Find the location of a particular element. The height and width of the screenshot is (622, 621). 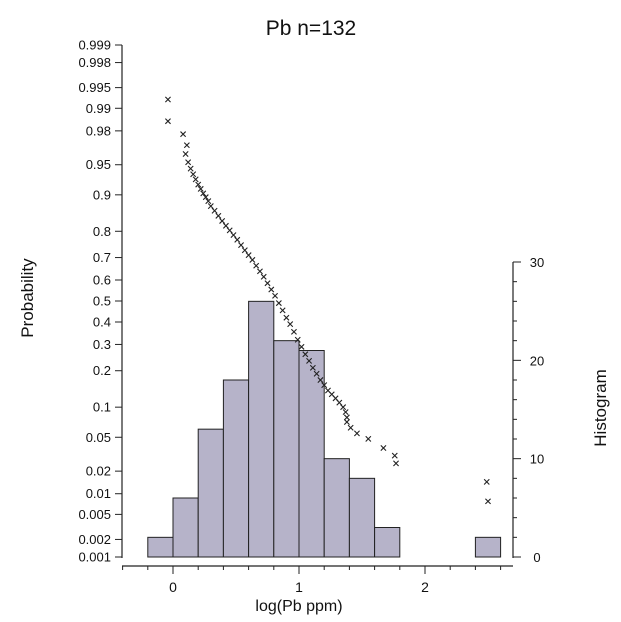

histogram-tick-label-3: 30 is located at coordinates (537, 262).